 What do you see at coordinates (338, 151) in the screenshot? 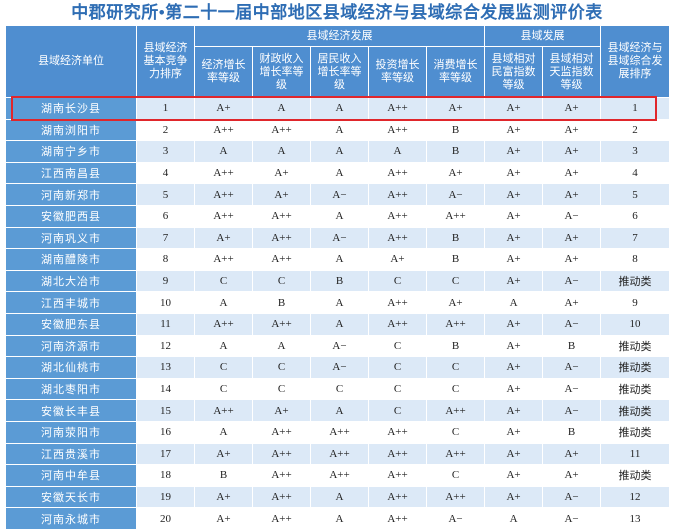
I see `table-row: 湖南宁乡市 3 A A A A B A+ A+ 3` at bounding box center [338, 151].